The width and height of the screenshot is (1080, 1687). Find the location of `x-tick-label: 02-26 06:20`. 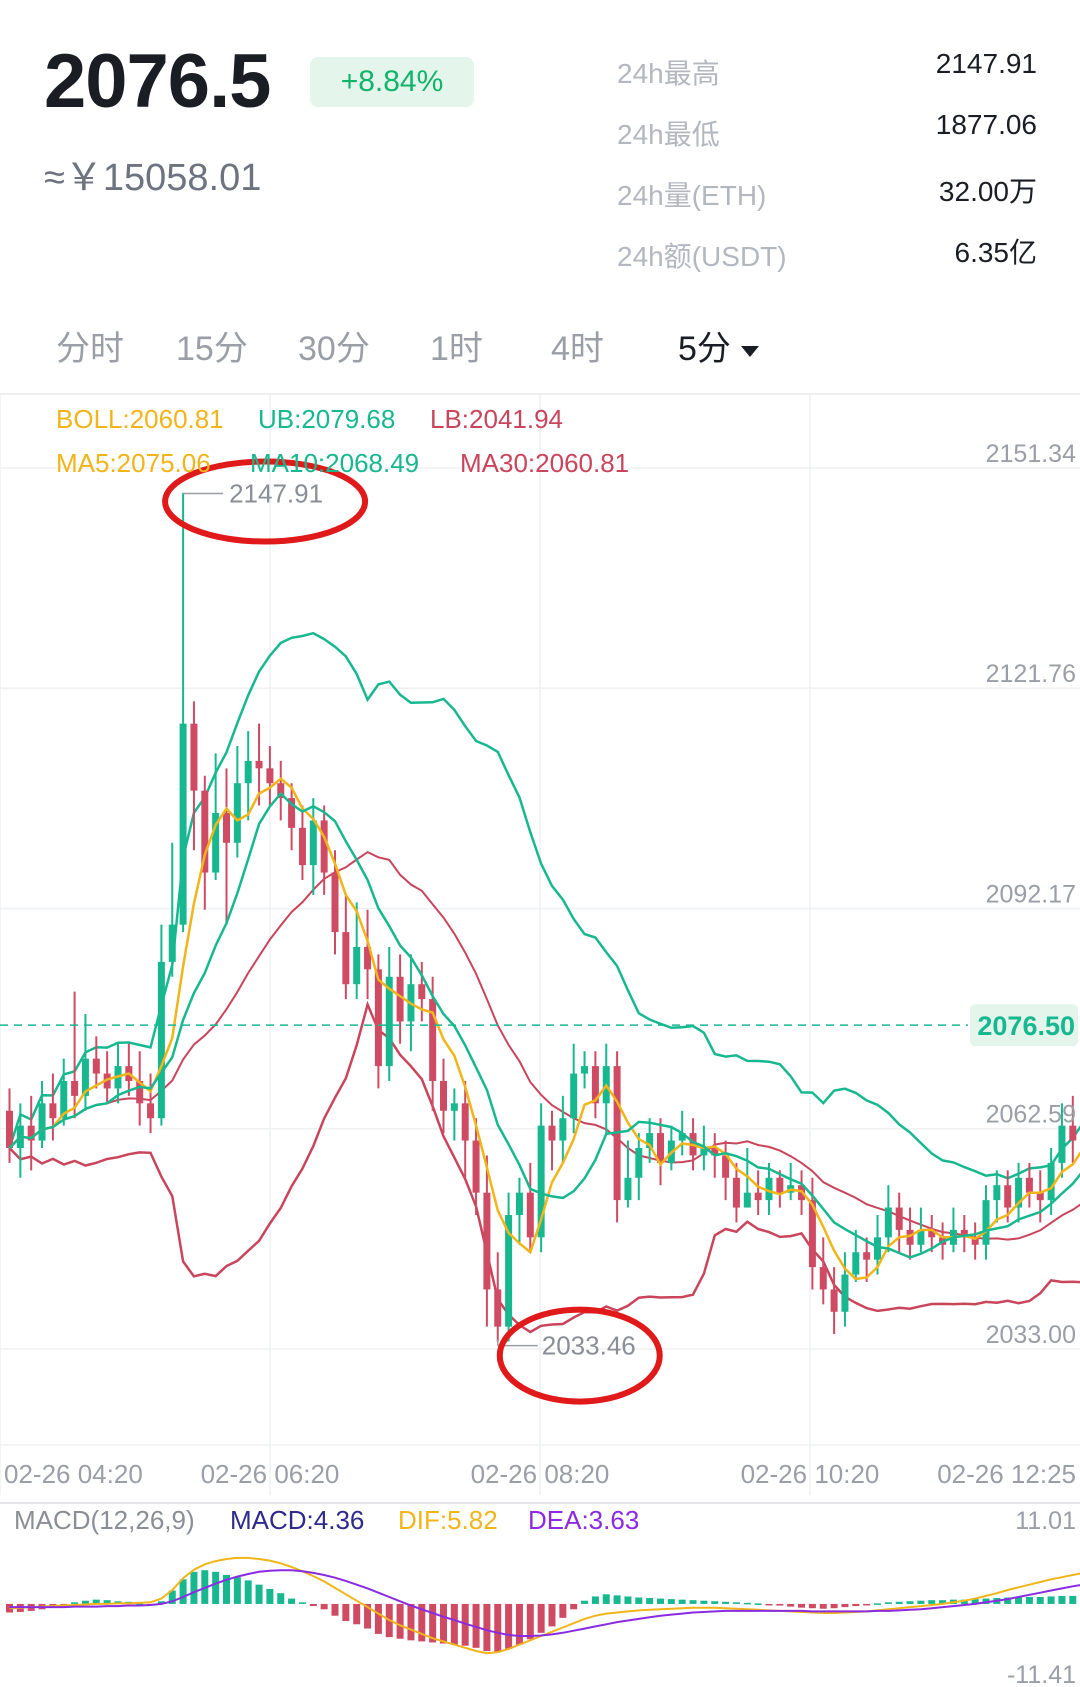

x-tick-label: 02-26 06:20 is located at coordinates (270, 1474).